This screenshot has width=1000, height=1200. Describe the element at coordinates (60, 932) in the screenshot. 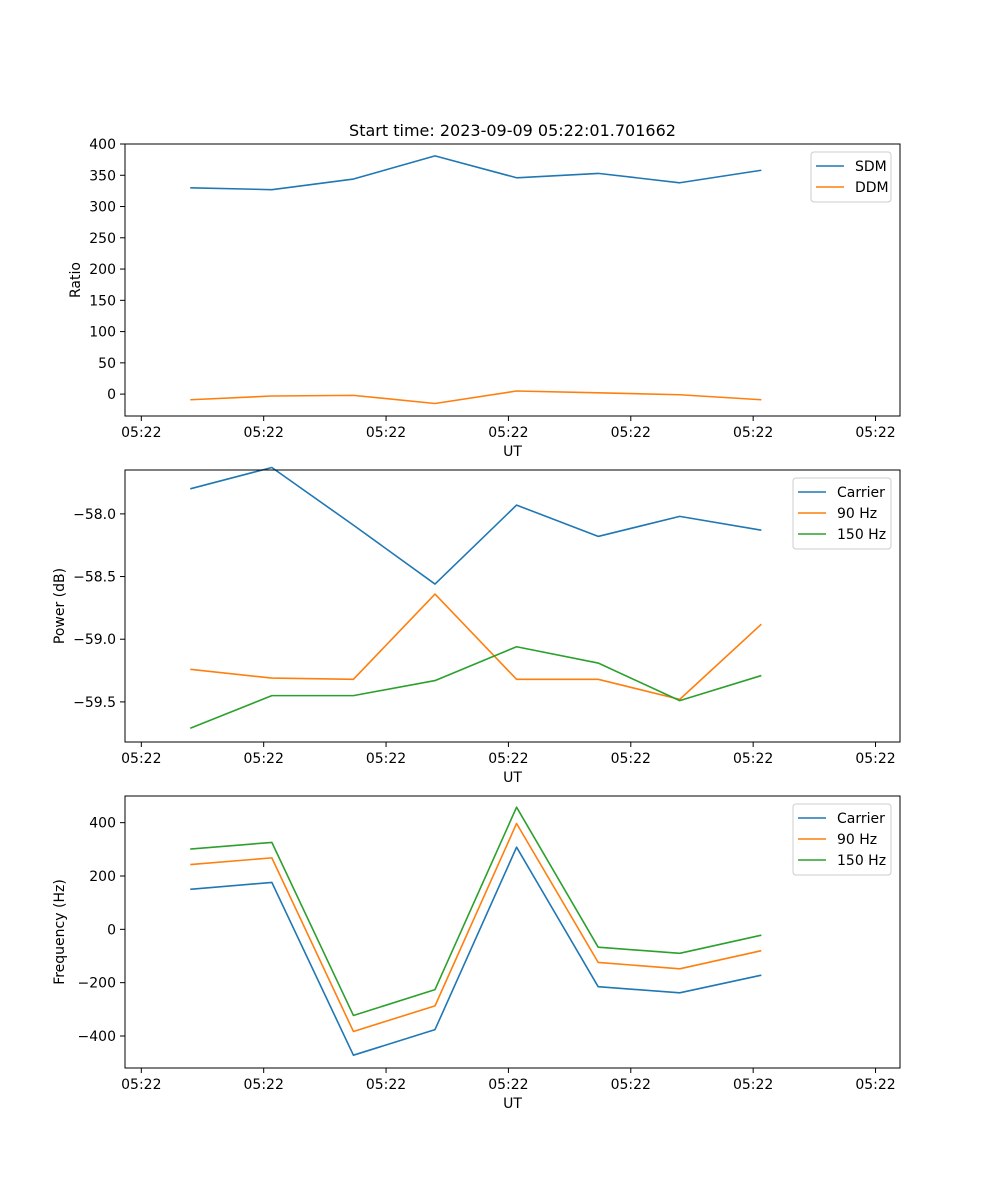

I see `y-axis-label: Frequency (Hz)` at that location.